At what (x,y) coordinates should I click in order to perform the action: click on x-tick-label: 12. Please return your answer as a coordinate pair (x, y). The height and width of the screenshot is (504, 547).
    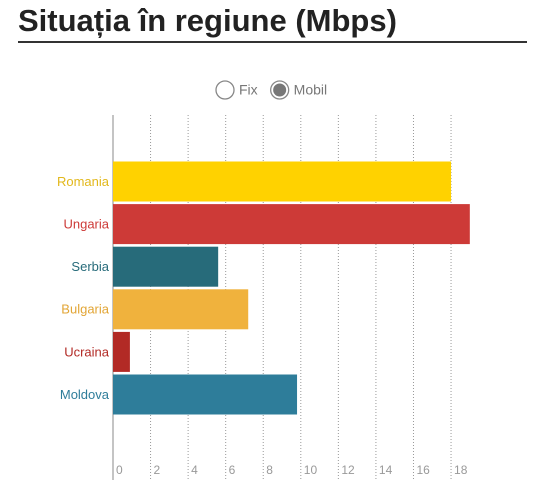
    Looking at the image, I should click on (348, 470).